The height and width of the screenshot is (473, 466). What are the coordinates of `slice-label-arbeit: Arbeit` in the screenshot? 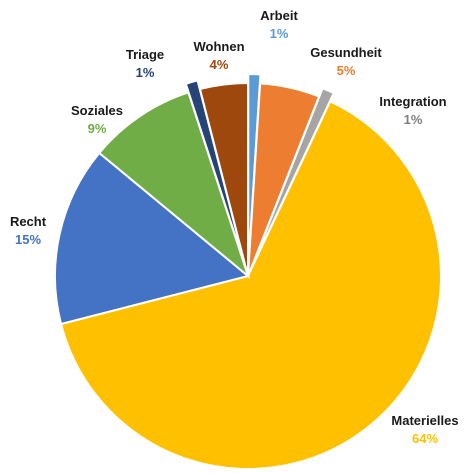 It's located at (279, 15).